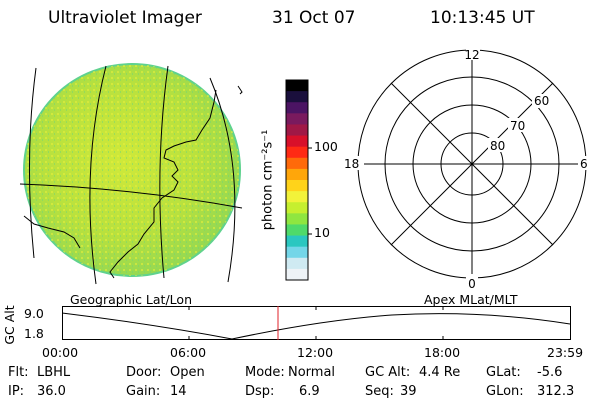  Describe the element at coordinates (584, 164) in the screenshot. I see `mlt-label-6: 6` at that location.